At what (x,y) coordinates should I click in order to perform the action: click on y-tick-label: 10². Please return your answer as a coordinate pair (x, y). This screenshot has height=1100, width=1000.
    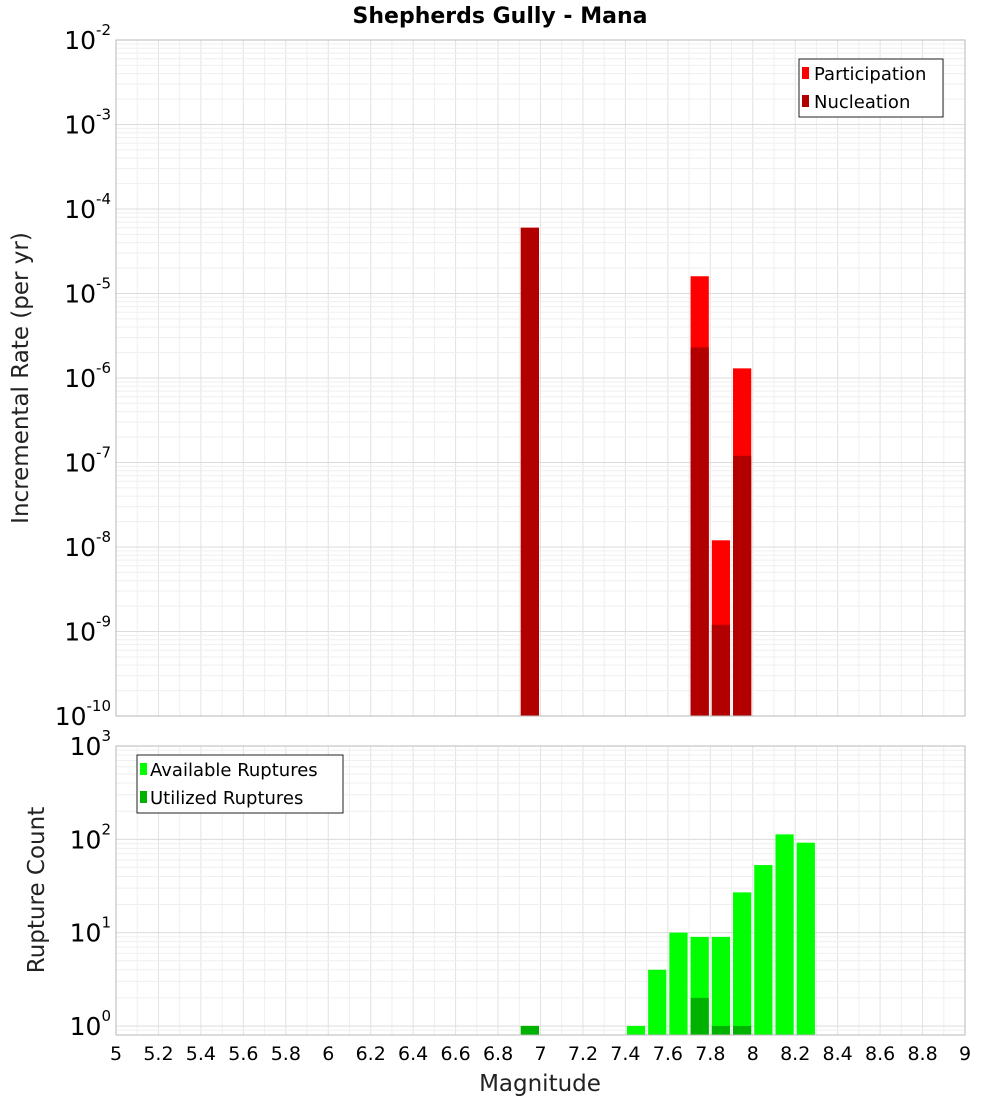
    Looking at the image, I should click on (90, 837).